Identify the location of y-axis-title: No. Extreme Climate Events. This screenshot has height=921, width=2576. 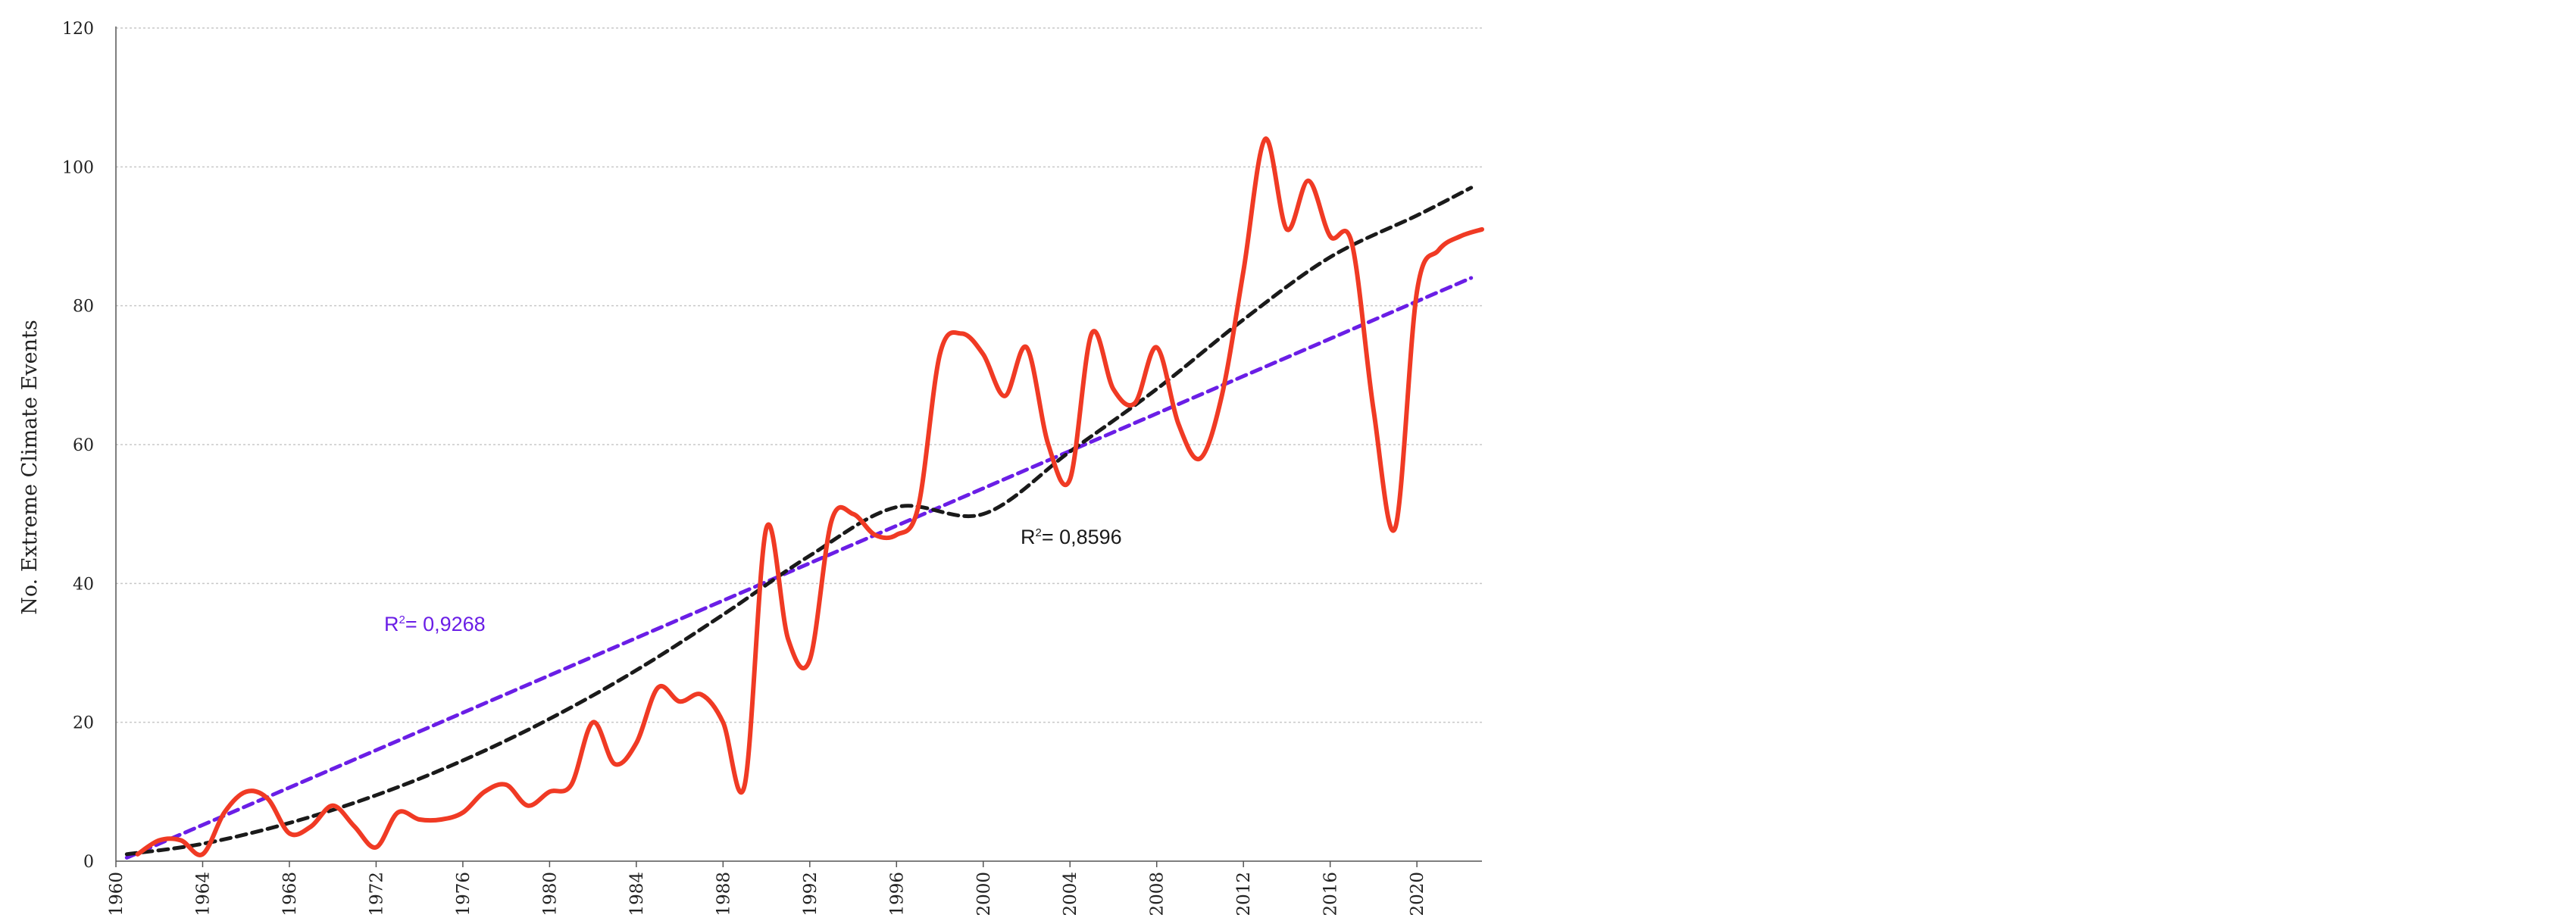
(30, 467).